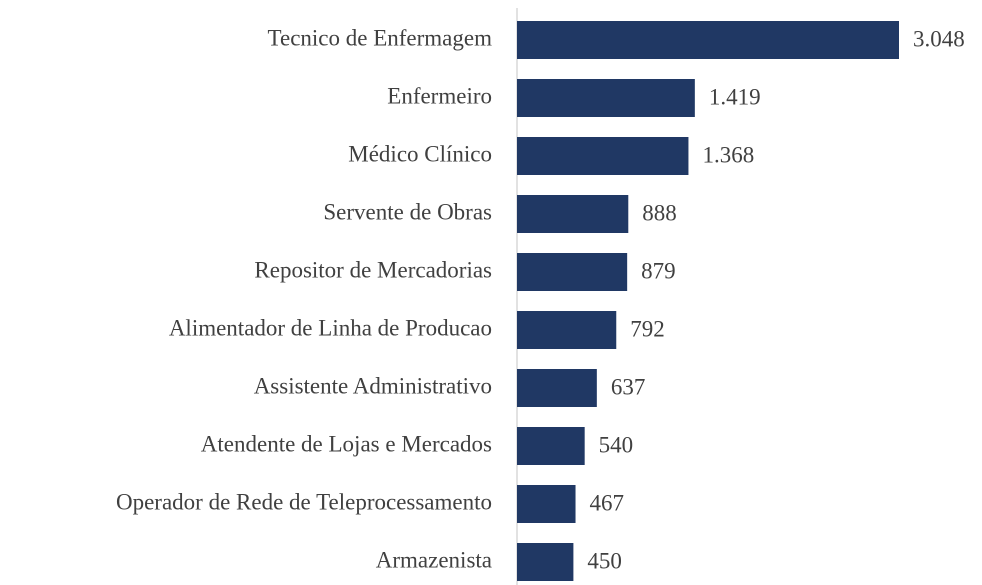  I want to click on value-label: 467, so click(607, 502).